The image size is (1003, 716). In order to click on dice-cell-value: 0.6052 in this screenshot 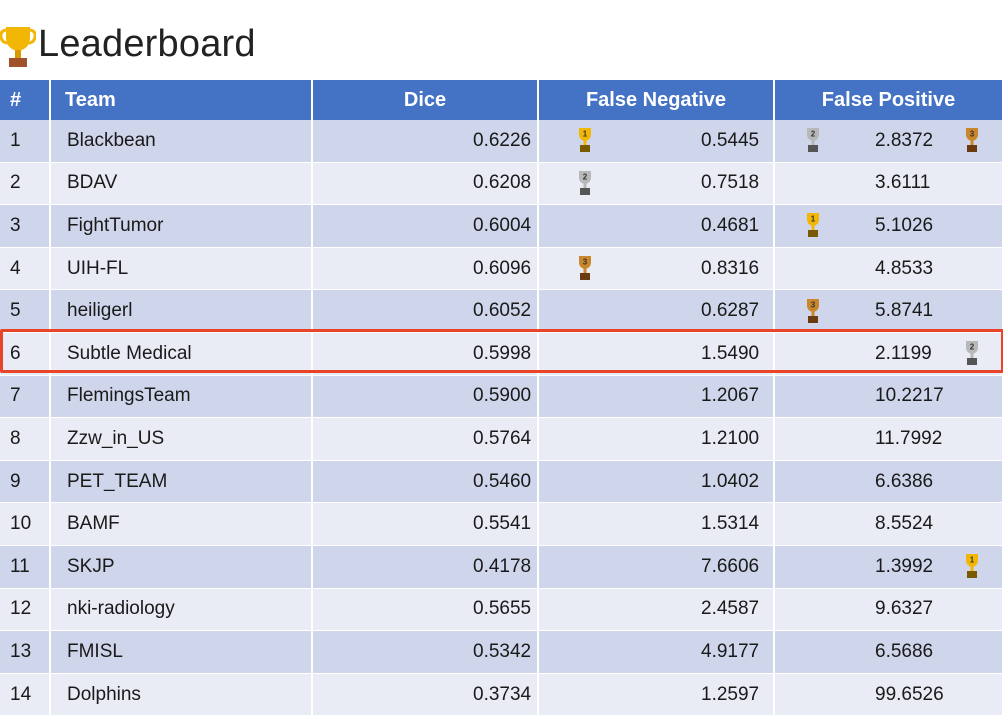, I will do `click(502, 311)`.